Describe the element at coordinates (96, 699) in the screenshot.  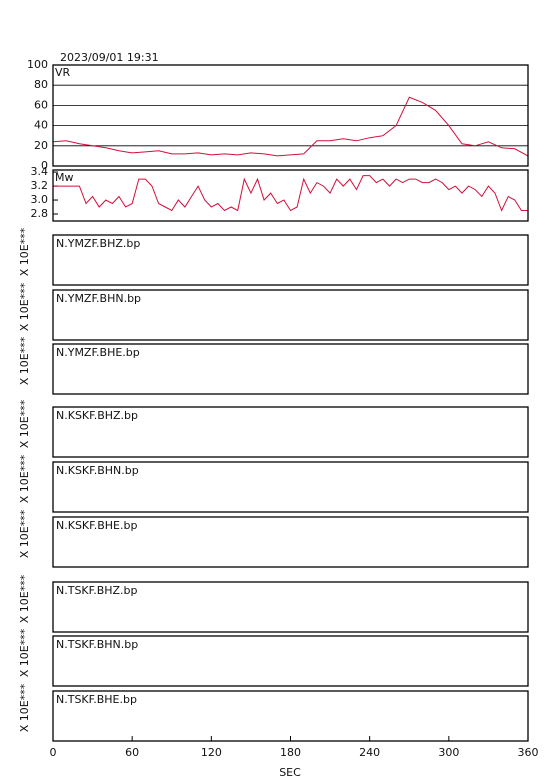
I see `trace-label: N.TSKF.BHE.bp` at that location.